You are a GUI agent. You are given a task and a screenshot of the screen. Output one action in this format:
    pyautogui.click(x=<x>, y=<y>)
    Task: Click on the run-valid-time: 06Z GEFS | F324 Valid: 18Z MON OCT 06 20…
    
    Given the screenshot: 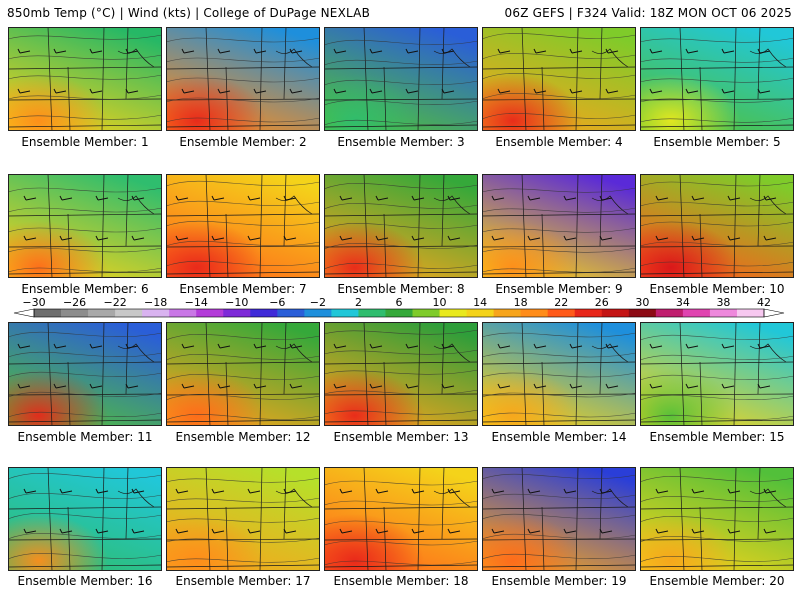 What is the action you would take?
    pyautogui.click(x=648, y=13)
    